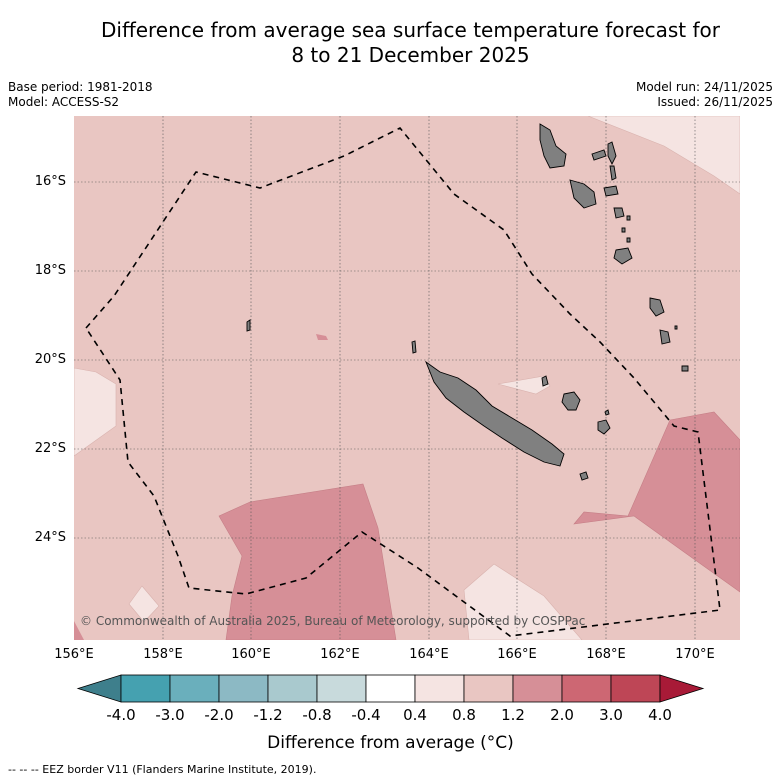  What do you see at coordinates (50, 537) in the screenshot?
I see `y-tick-24s: 24°S` at bounding box center [50, 537].